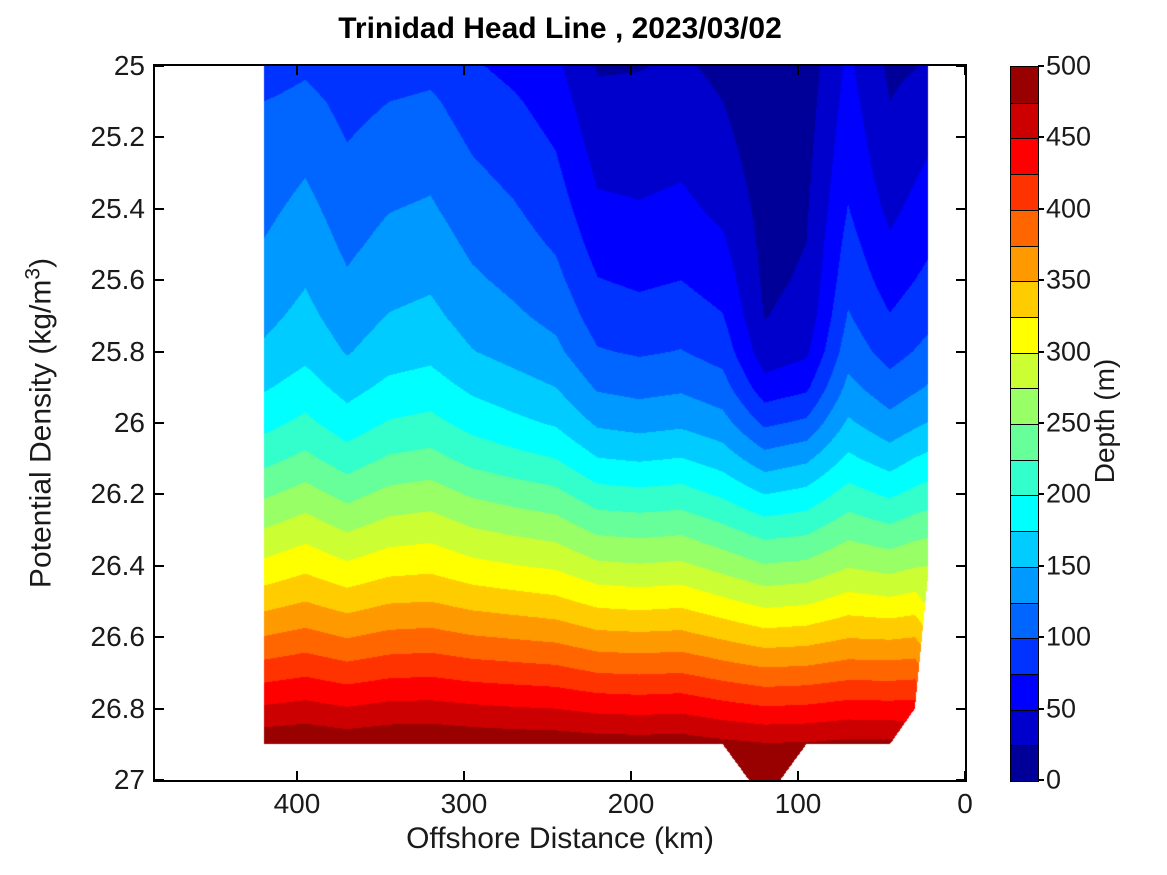 This screenshot has width=1167, height=875. What do you see at coordinates (118, 637) in the screenshot?
I see `y-tick-label: 26.6` at bounding box center [118, 637].